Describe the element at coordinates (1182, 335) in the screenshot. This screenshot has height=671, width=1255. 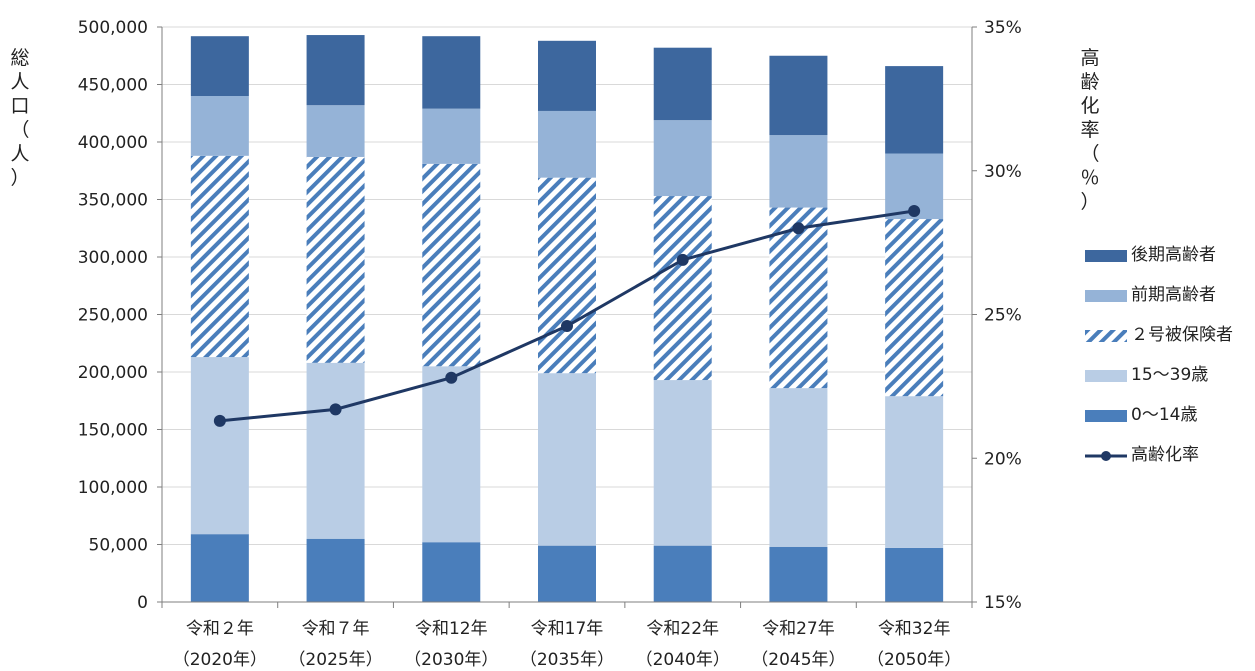
I see `legend-label: ２号被保険者` at that location.